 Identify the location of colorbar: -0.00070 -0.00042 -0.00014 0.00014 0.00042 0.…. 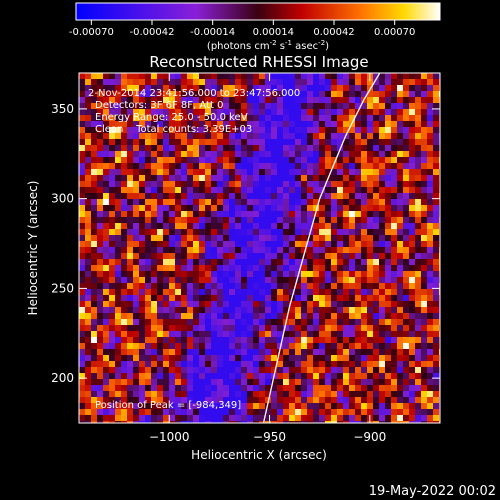
(255, 27).